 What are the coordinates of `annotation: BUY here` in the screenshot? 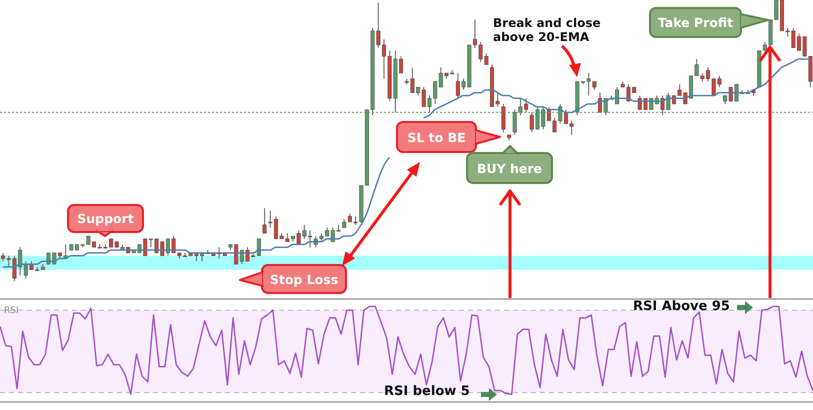 It's located at (509, 168).